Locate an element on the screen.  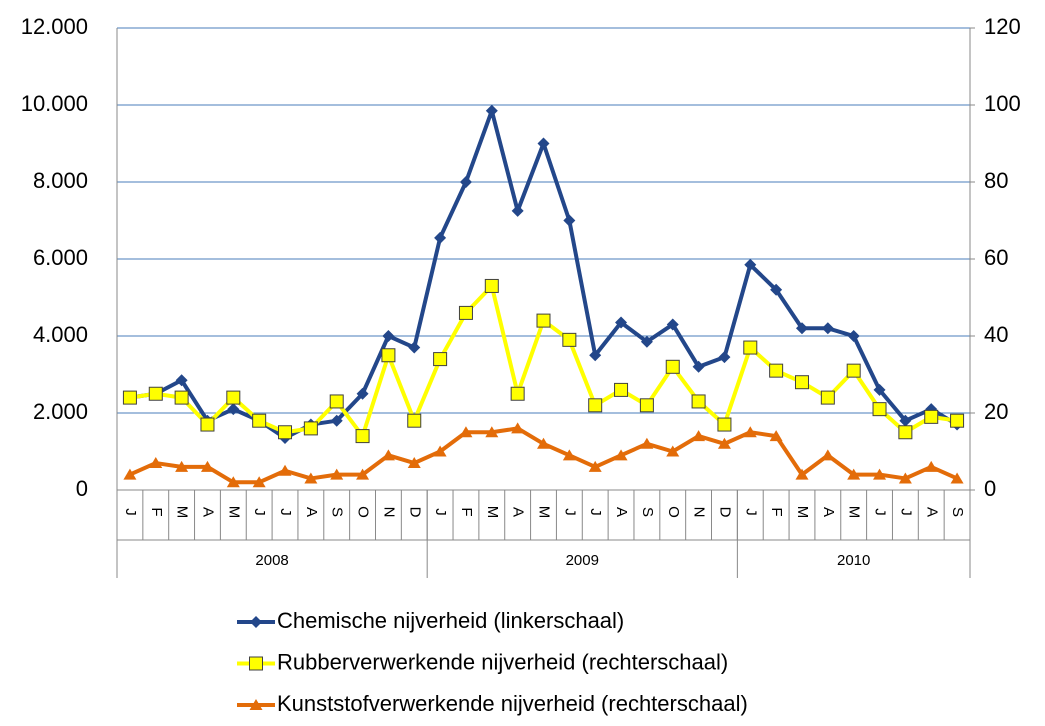
x-tick-label: N is located at coordinates (388, 512).